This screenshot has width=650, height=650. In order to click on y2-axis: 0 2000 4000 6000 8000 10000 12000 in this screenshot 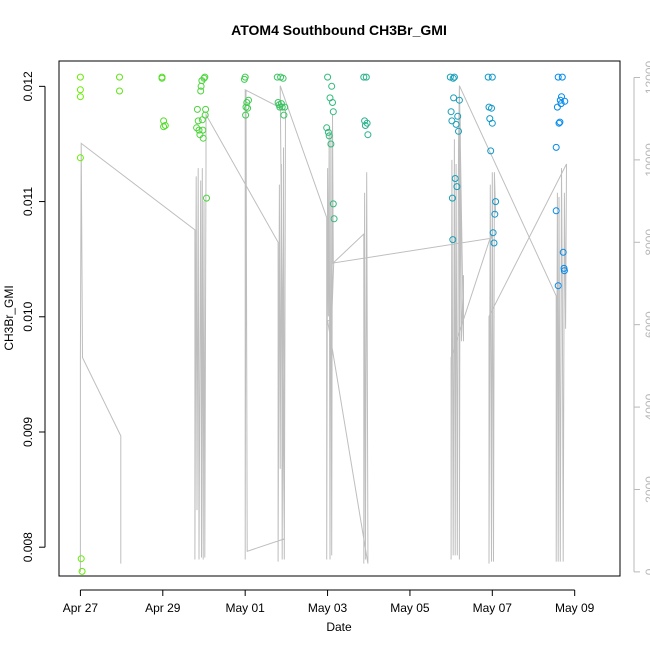, I will do `click(641, 317)`.